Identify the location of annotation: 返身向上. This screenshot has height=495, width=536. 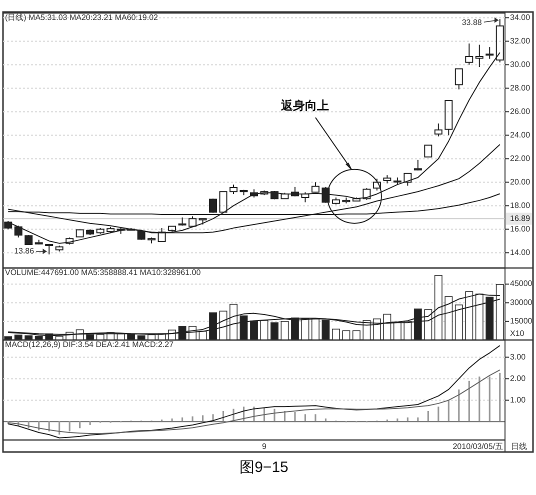
(305, 105).